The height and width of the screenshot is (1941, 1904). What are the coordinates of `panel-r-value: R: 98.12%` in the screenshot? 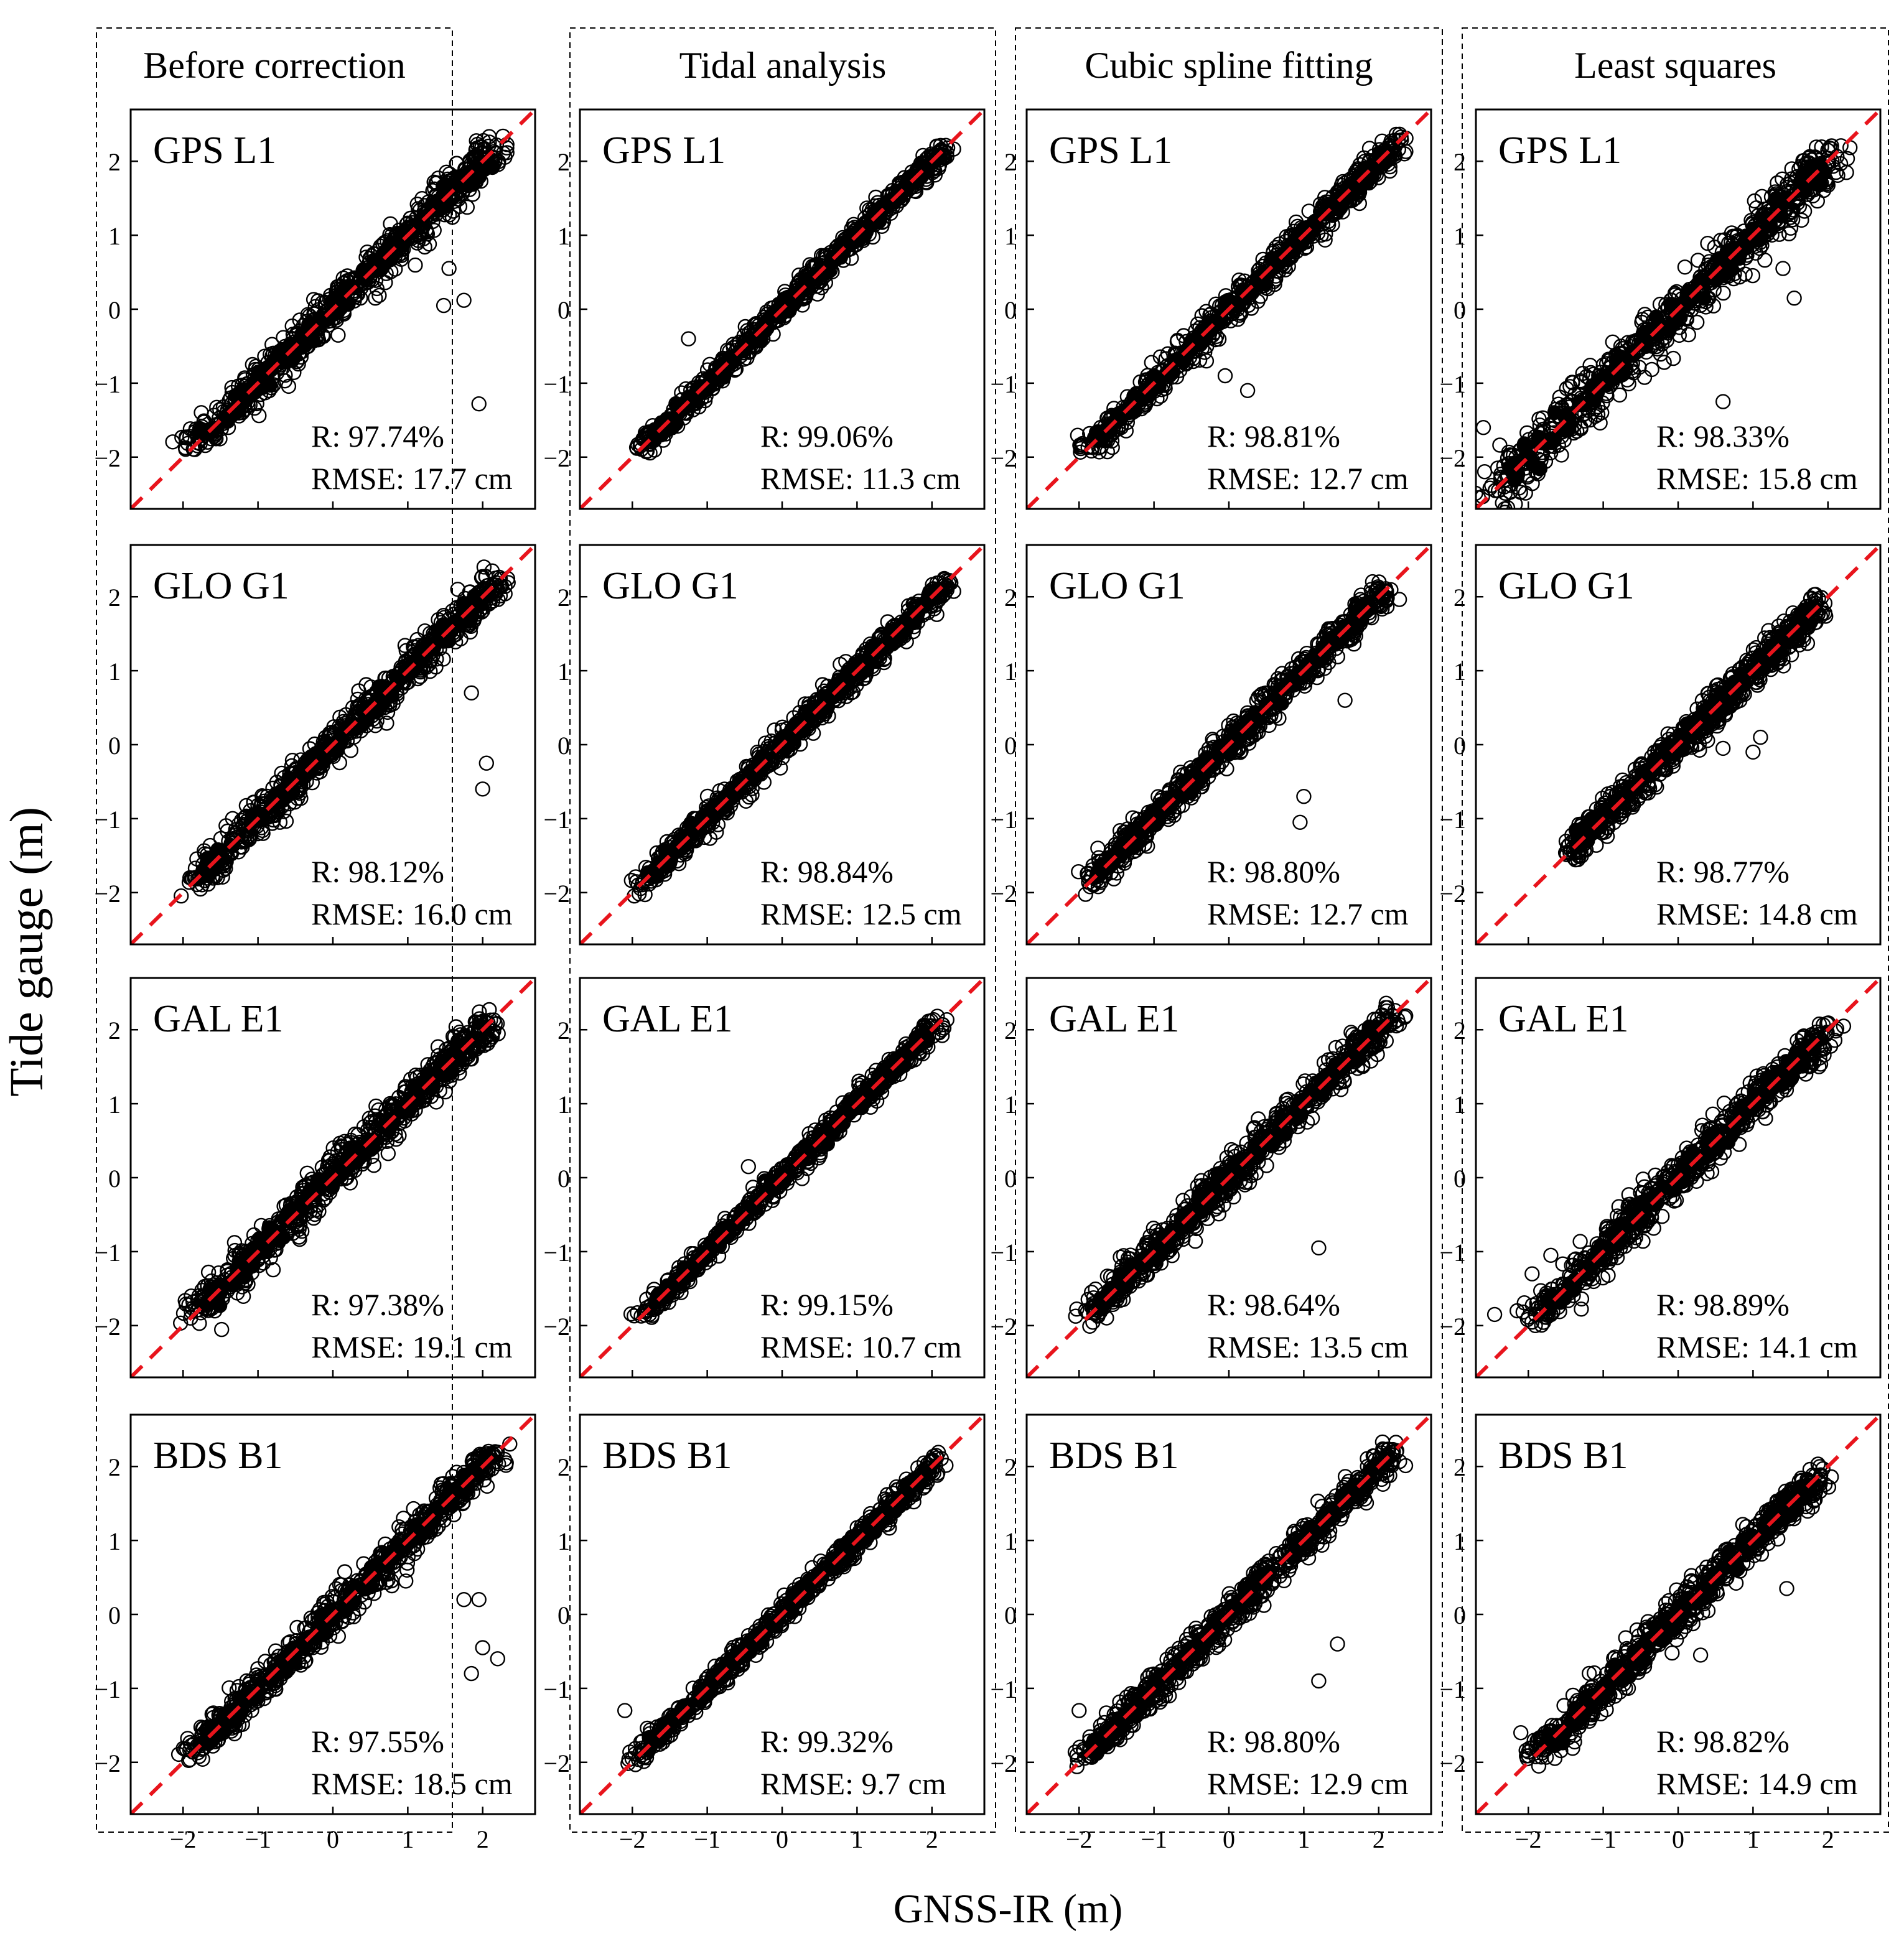 It's located at (377, 872).